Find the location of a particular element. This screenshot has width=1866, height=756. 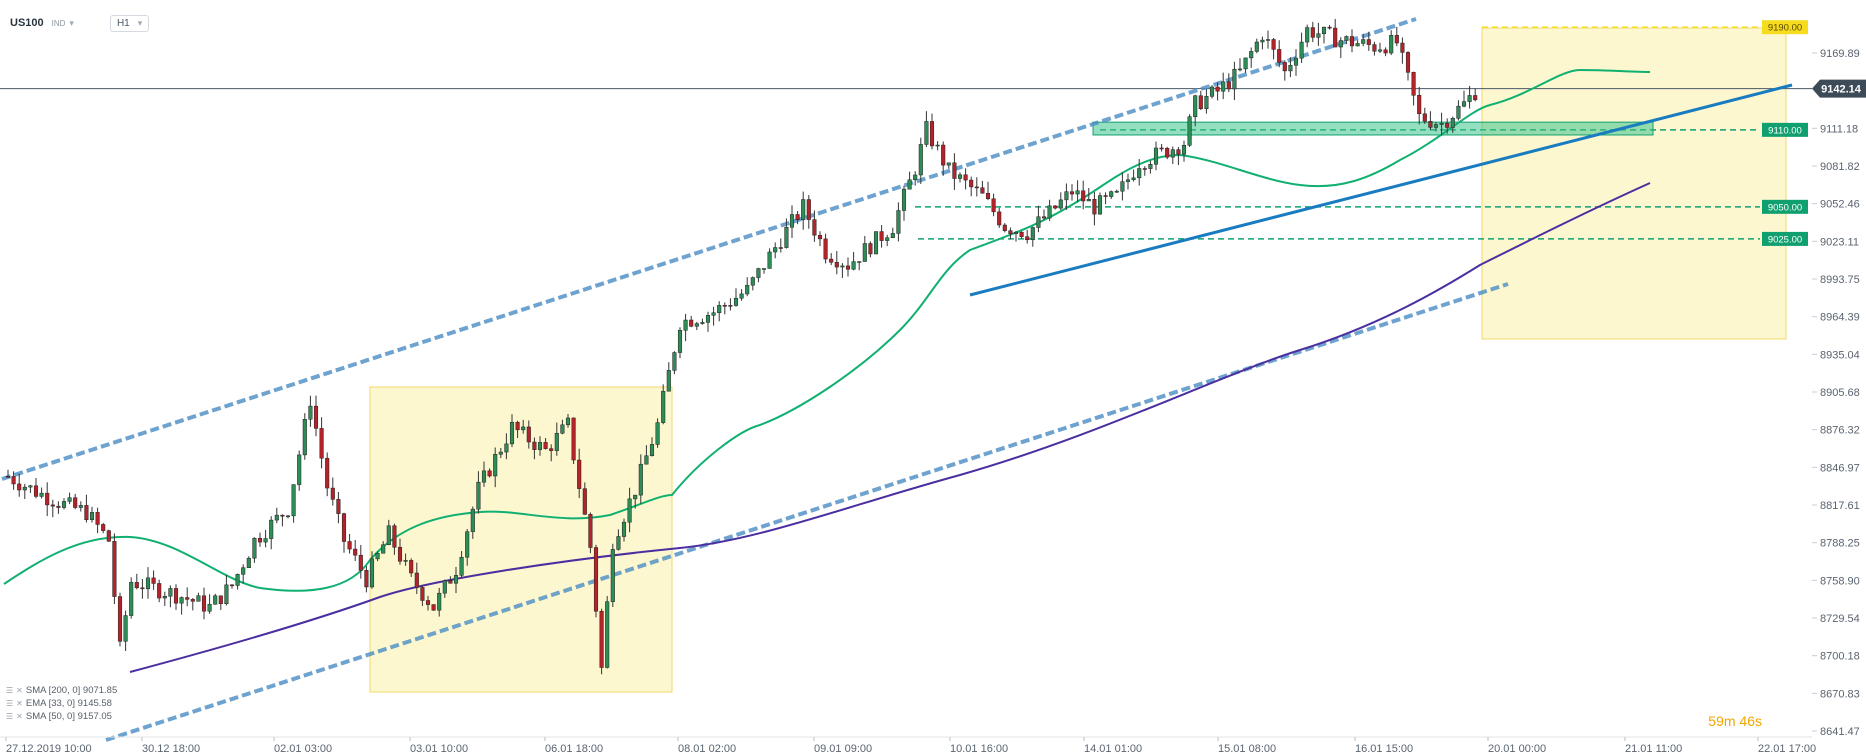

indicator-row-sma200: ☰ ✕ SMA [200, 0] 9071.85 is located at coordinates (61, 690).